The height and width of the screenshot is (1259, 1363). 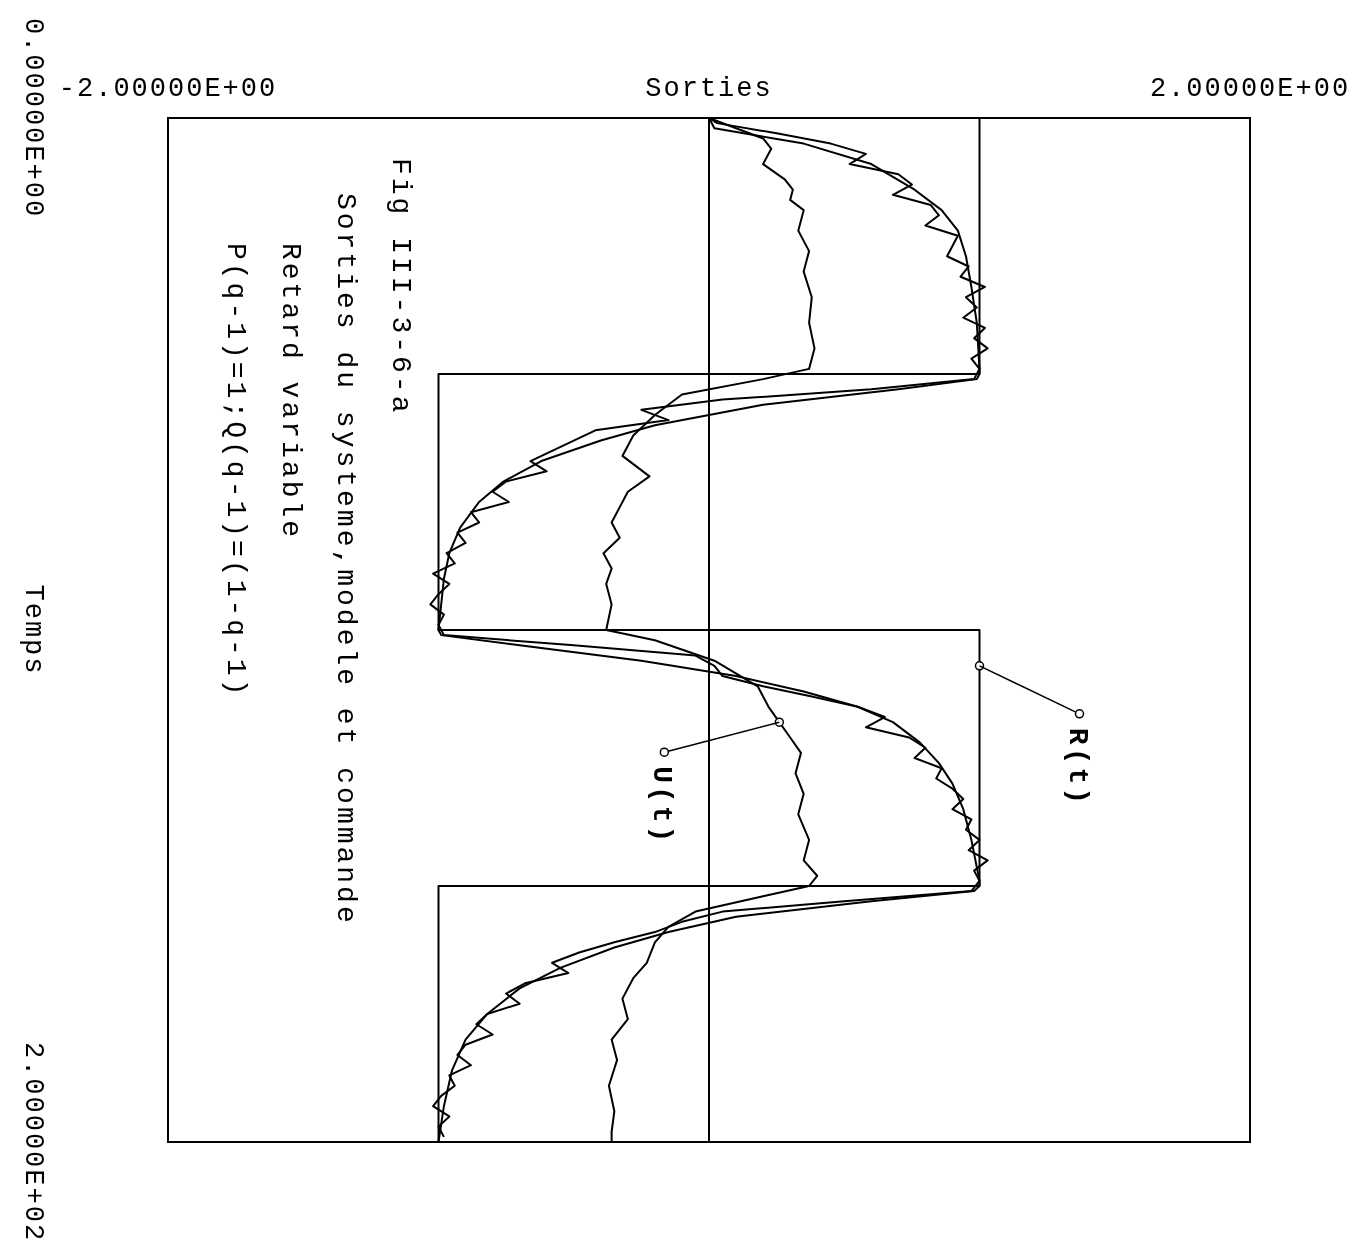 I want to click on annotation: R(t), so click(x=1077, y=767).